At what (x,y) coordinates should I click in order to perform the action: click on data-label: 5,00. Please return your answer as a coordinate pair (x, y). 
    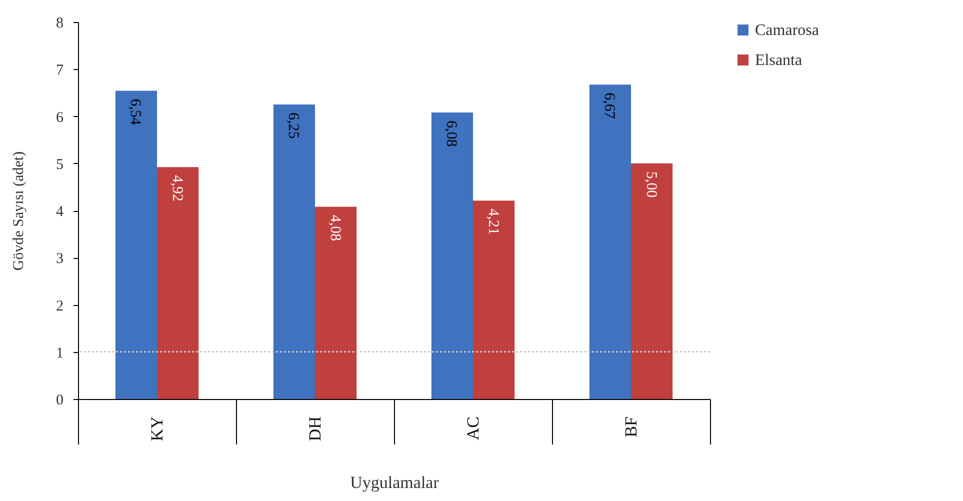
    Looking at the image, I should click on (650, 184).